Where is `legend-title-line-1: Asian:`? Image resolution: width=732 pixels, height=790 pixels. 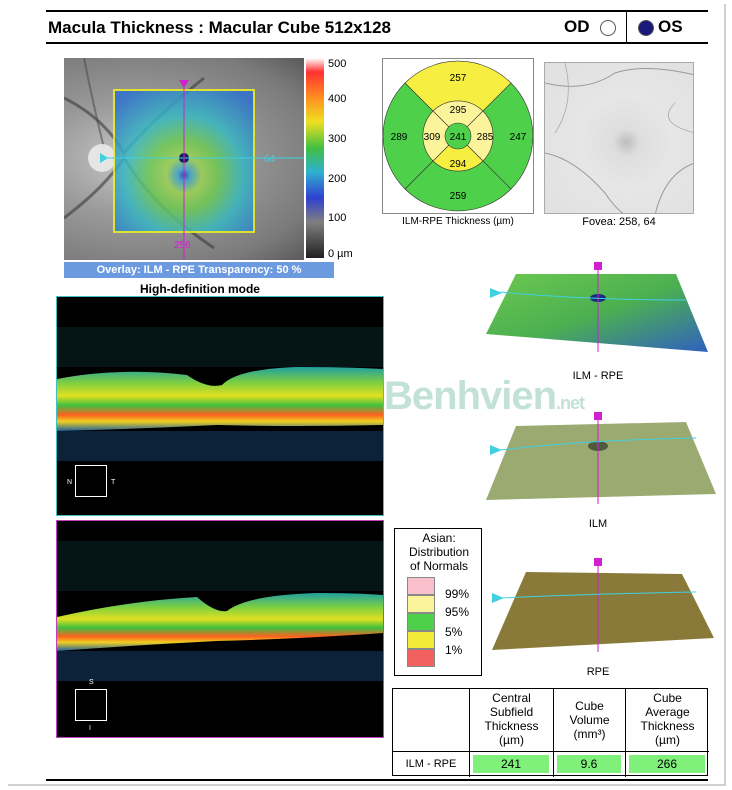
legend-title-line-1: Asian: is located at coordinates (439, 538).